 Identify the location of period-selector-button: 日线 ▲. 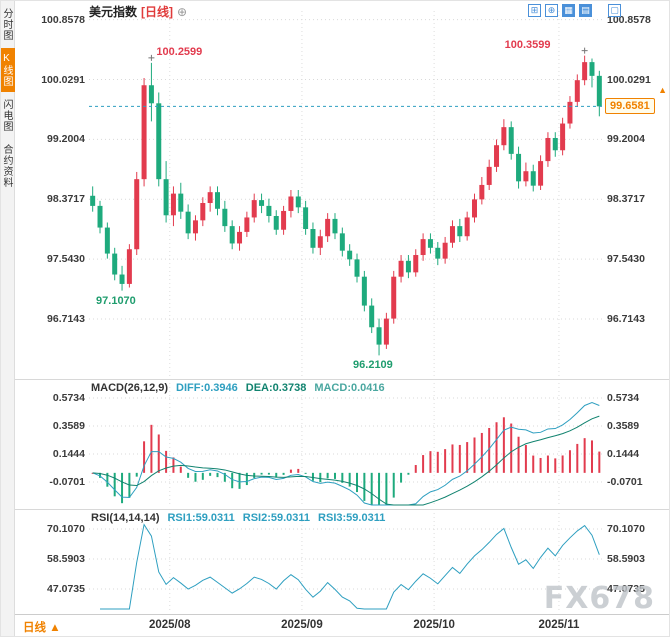
(42, 627).